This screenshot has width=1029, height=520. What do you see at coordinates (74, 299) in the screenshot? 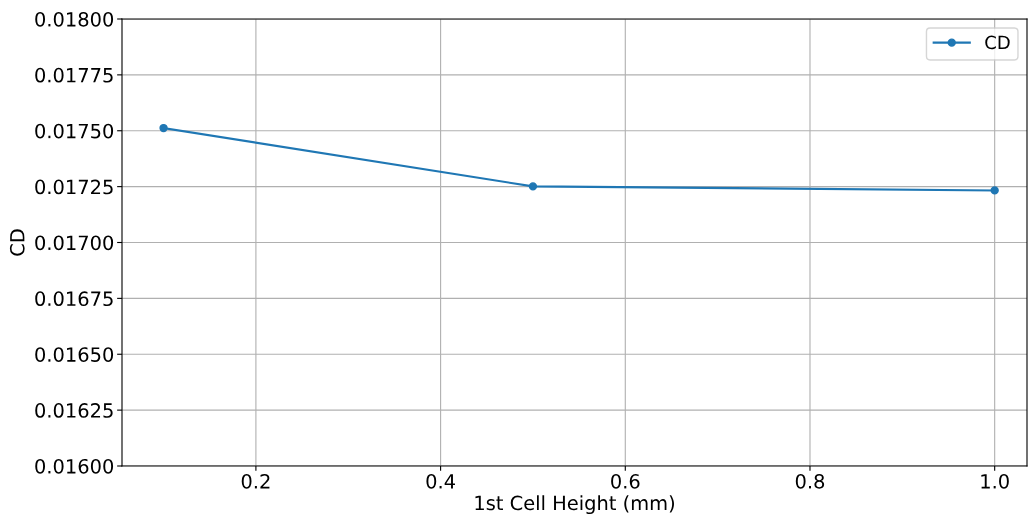
I see `y-tick-label: 0.01675` at bounding box center [74, 299].